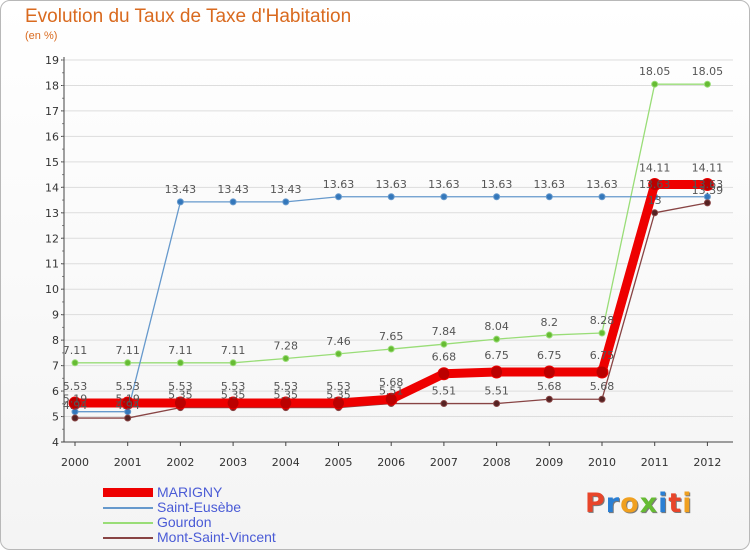 This screenshot has height=550, width=750. What do you see at coordinates (550, 322) in the screenshot?
I see `data-label: 8.2` at bounding box center [550, 322].